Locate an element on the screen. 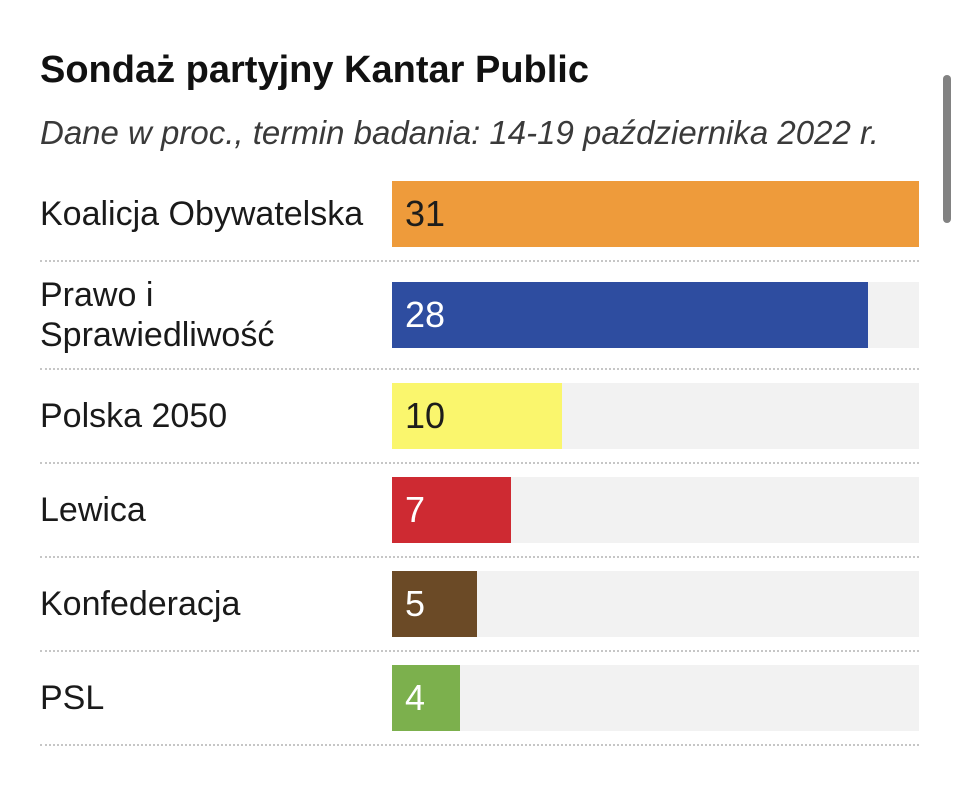  scrollbar-thumb is located at coordinates (947, 149).